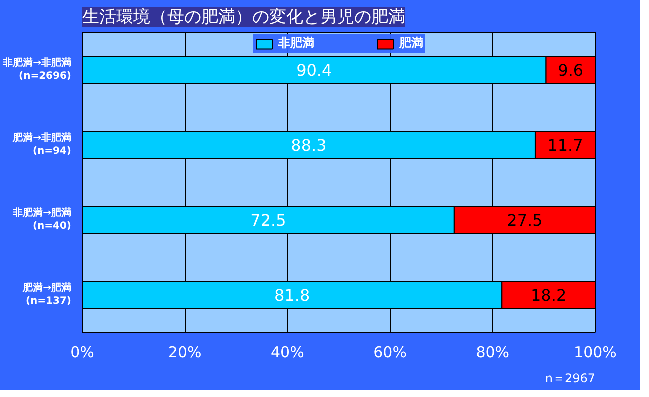 This screenshot has width=649, height=397. What do you see at coordinates (570, 379) in the screenshot?
I see `text: n＝2967` at bounding box center [570, 379].